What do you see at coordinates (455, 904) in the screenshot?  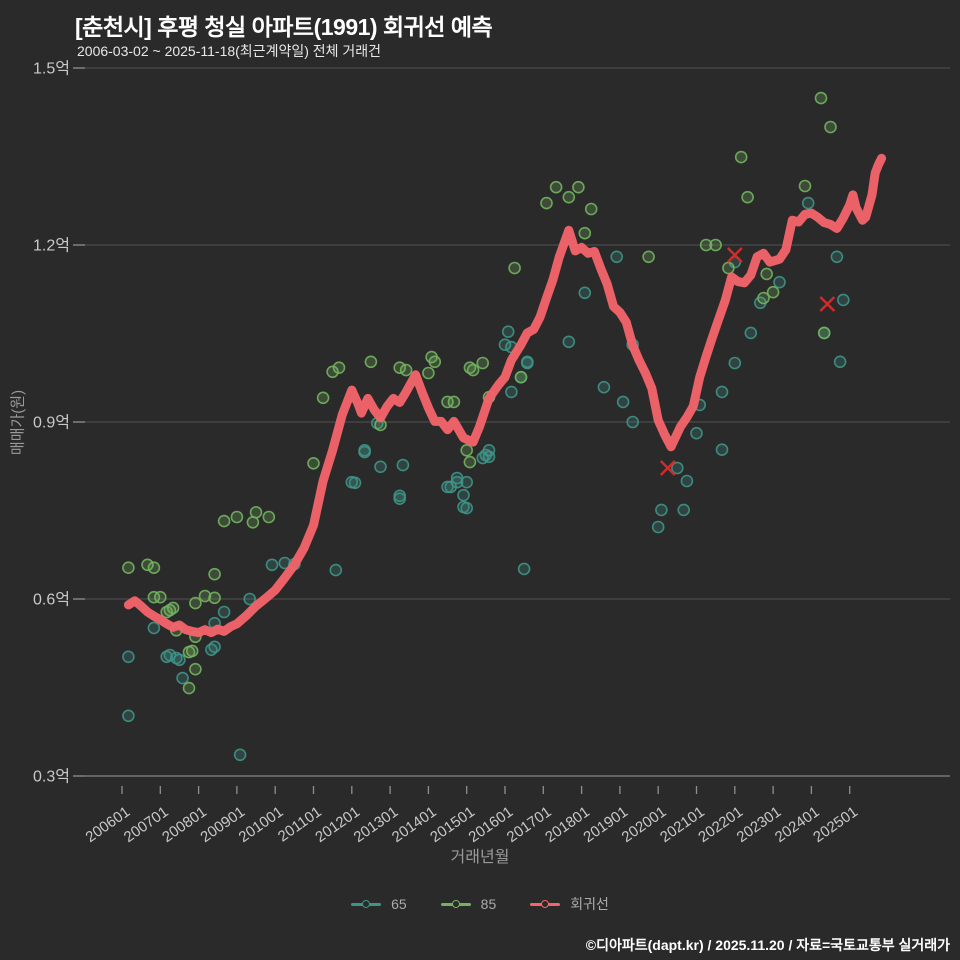 I see `legend-swatch-85-icon` at bounding box center [455, 904].